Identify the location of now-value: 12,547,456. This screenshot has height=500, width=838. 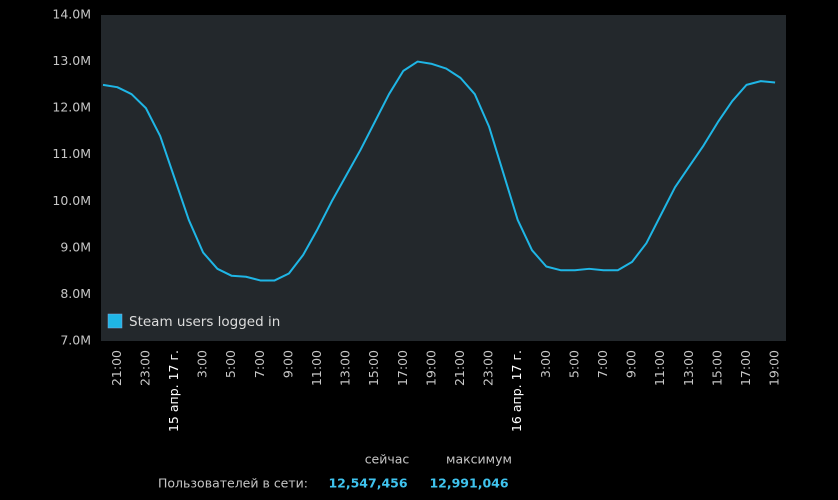
(367, 483).